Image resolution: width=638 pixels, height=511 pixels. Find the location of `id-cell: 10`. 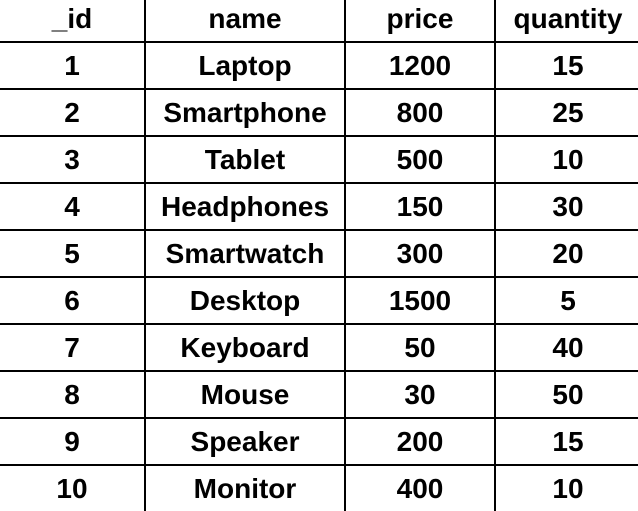

id-cell: 10 is located at coordinates (73, 488).